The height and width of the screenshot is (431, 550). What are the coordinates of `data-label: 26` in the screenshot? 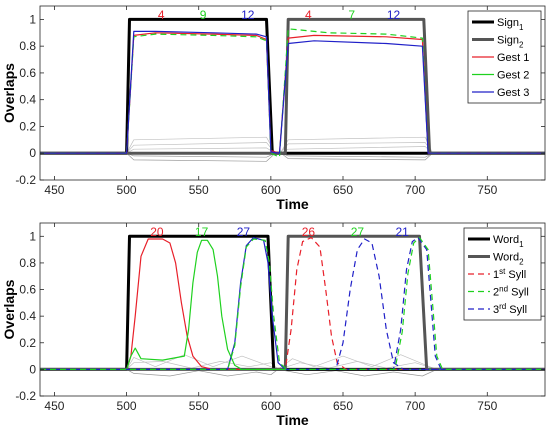 It's located at (309, 232).